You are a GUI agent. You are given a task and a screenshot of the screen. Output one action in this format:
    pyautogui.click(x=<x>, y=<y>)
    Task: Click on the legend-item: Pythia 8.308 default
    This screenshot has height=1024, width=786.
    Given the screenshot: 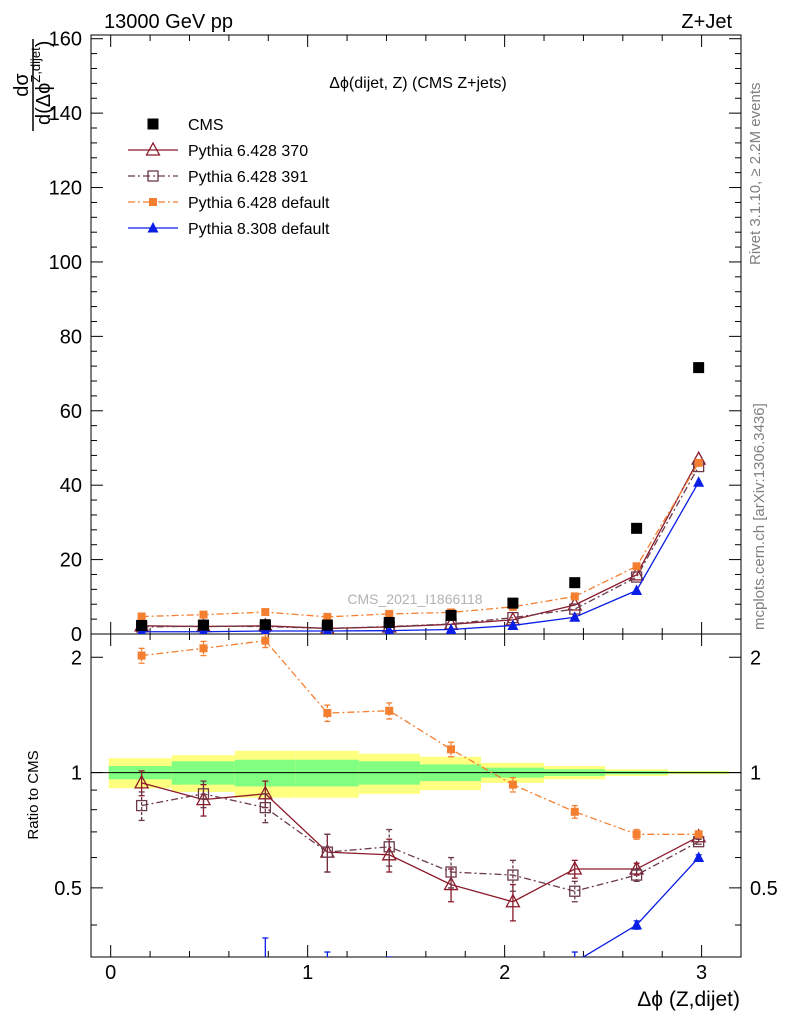 What is the action you would take?
    pyautogui.click(x=229, y=229)
    